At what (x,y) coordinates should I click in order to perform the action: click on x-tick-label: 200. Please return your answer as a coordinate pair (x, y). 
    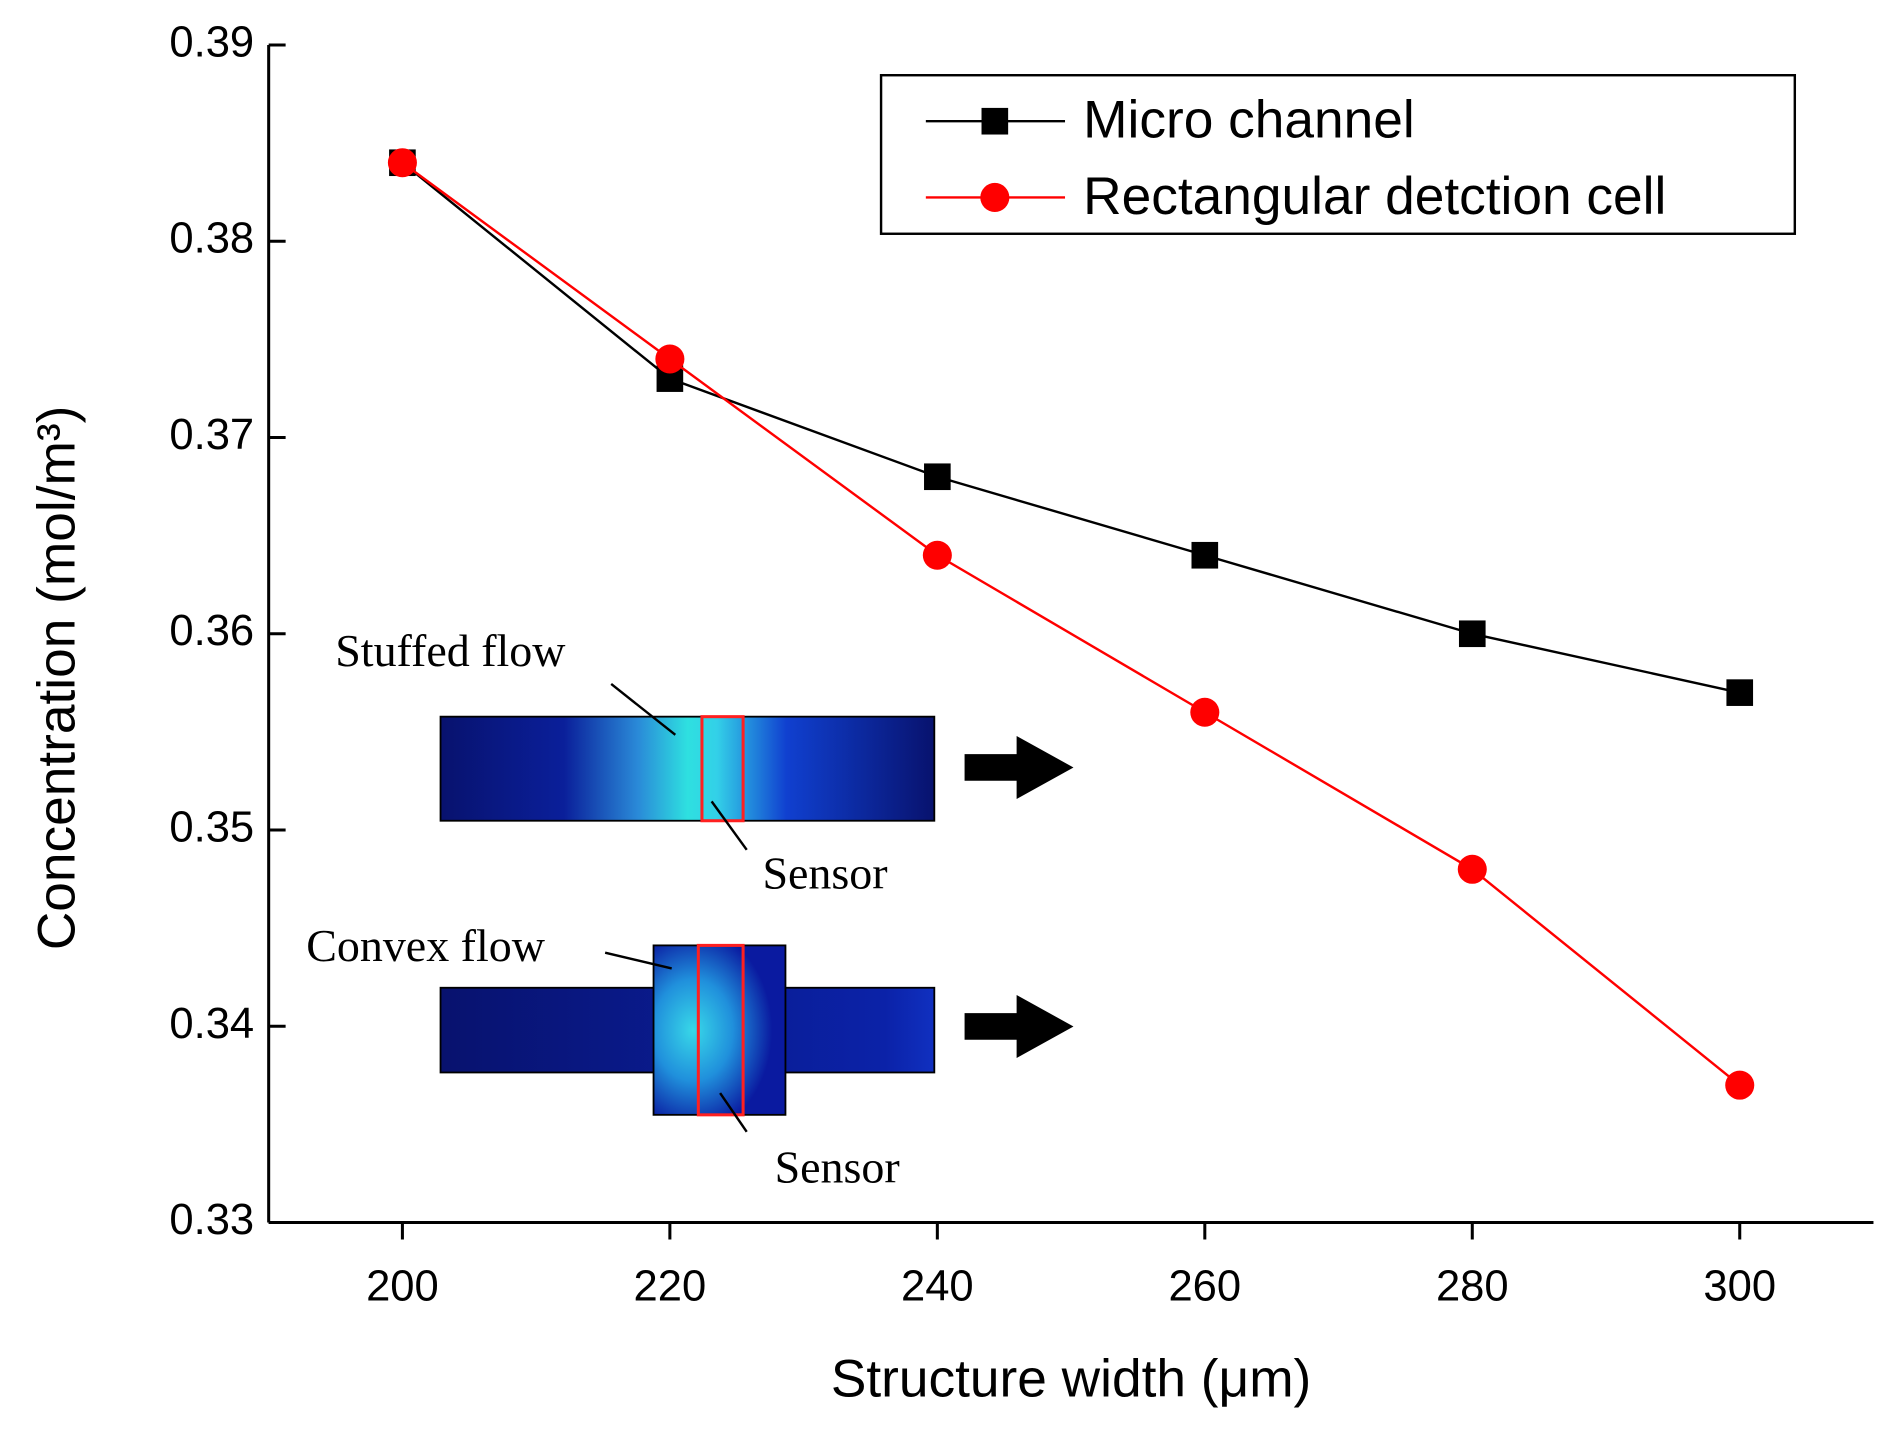
    Looking at the image, I should click on (402, 1287).